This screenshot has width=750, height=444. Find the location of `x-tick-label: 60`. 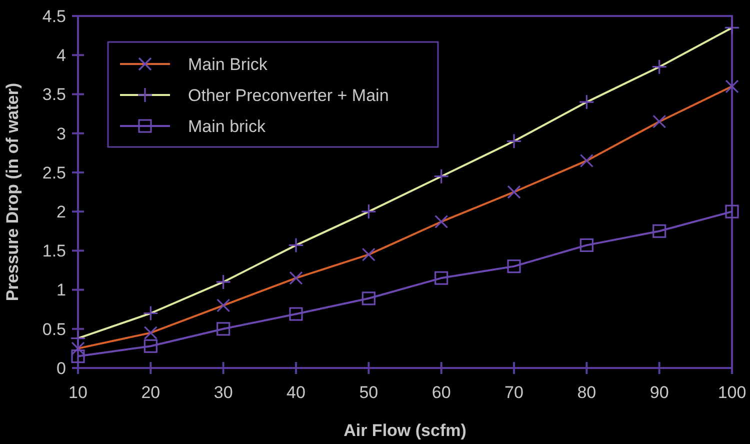

x-tick-label: 60 is located at coordinates (441, 392).